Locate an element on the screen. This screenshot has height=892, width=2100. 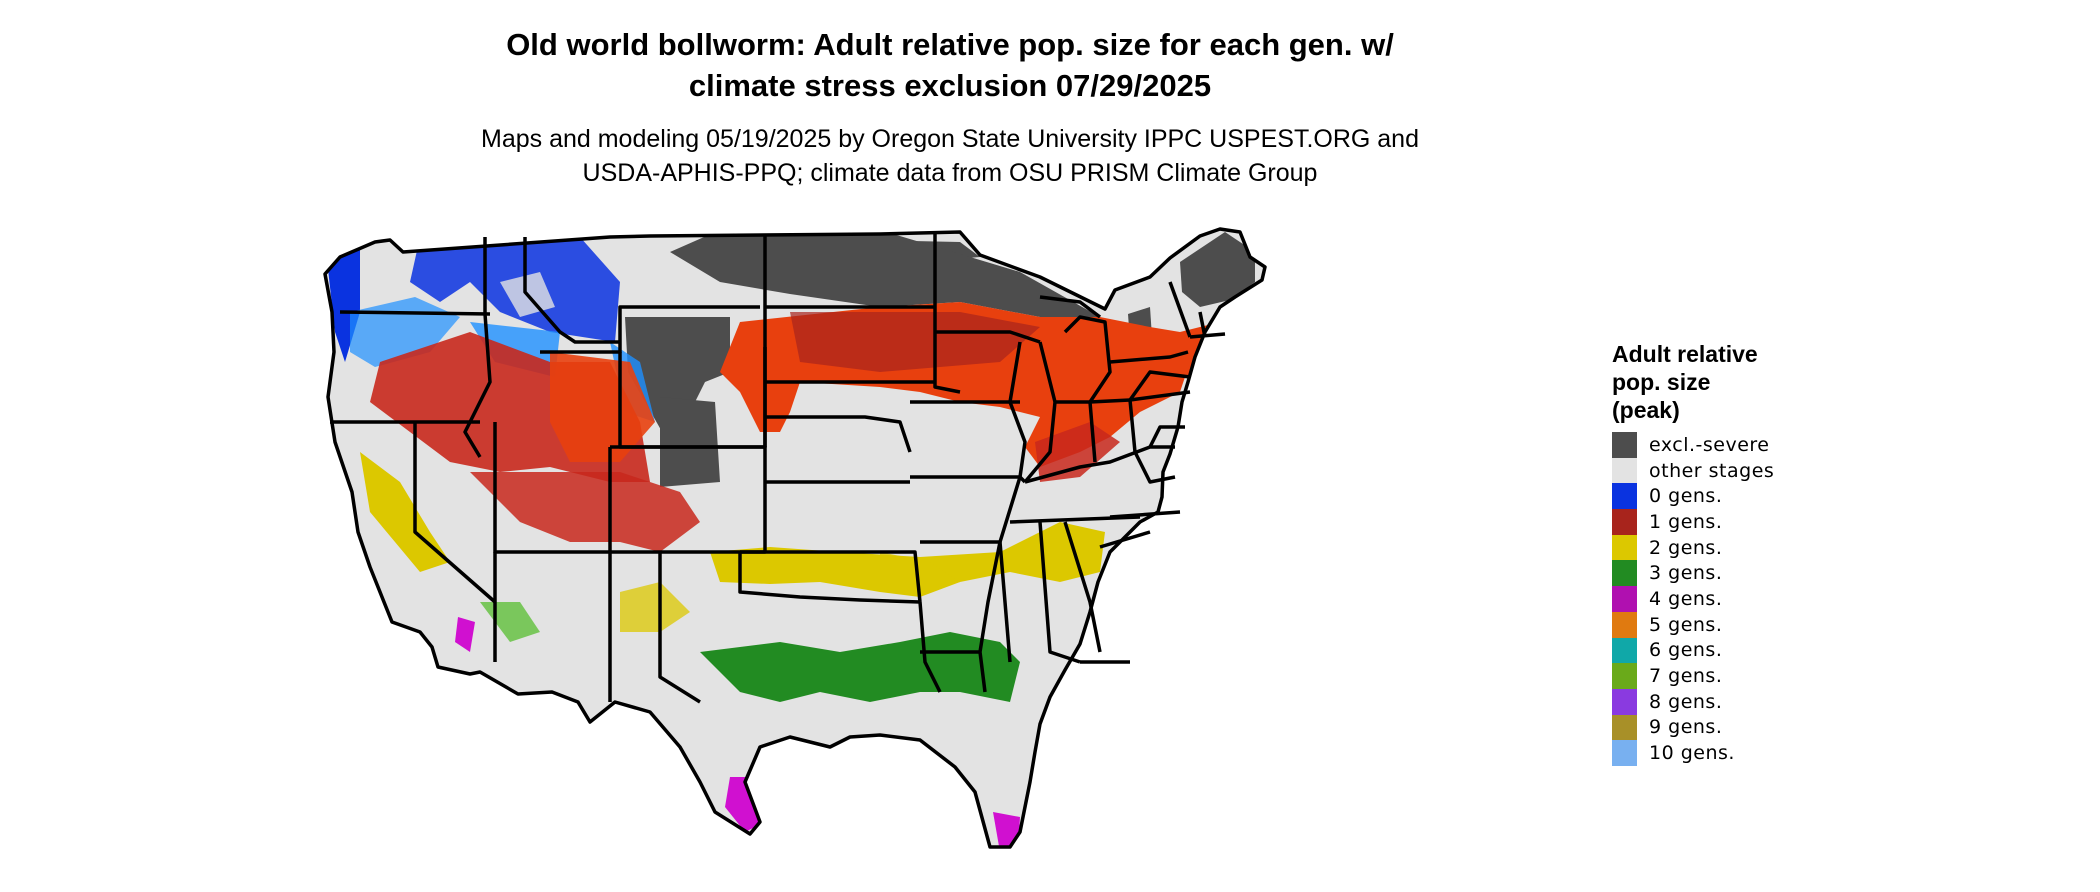
legend-item: other stages is located at coordinates (1712, 470).